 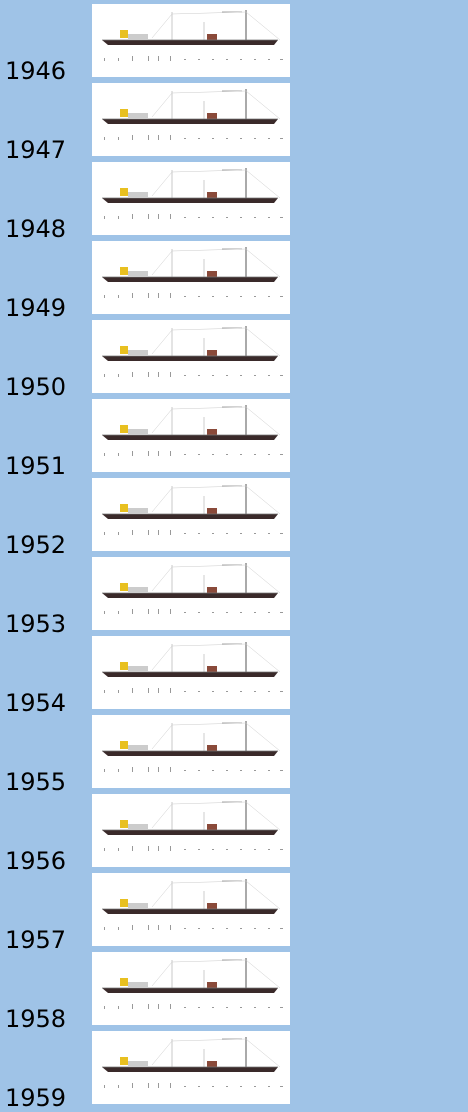 I want to click on year-label: 1947, so click(x=36, y=150).